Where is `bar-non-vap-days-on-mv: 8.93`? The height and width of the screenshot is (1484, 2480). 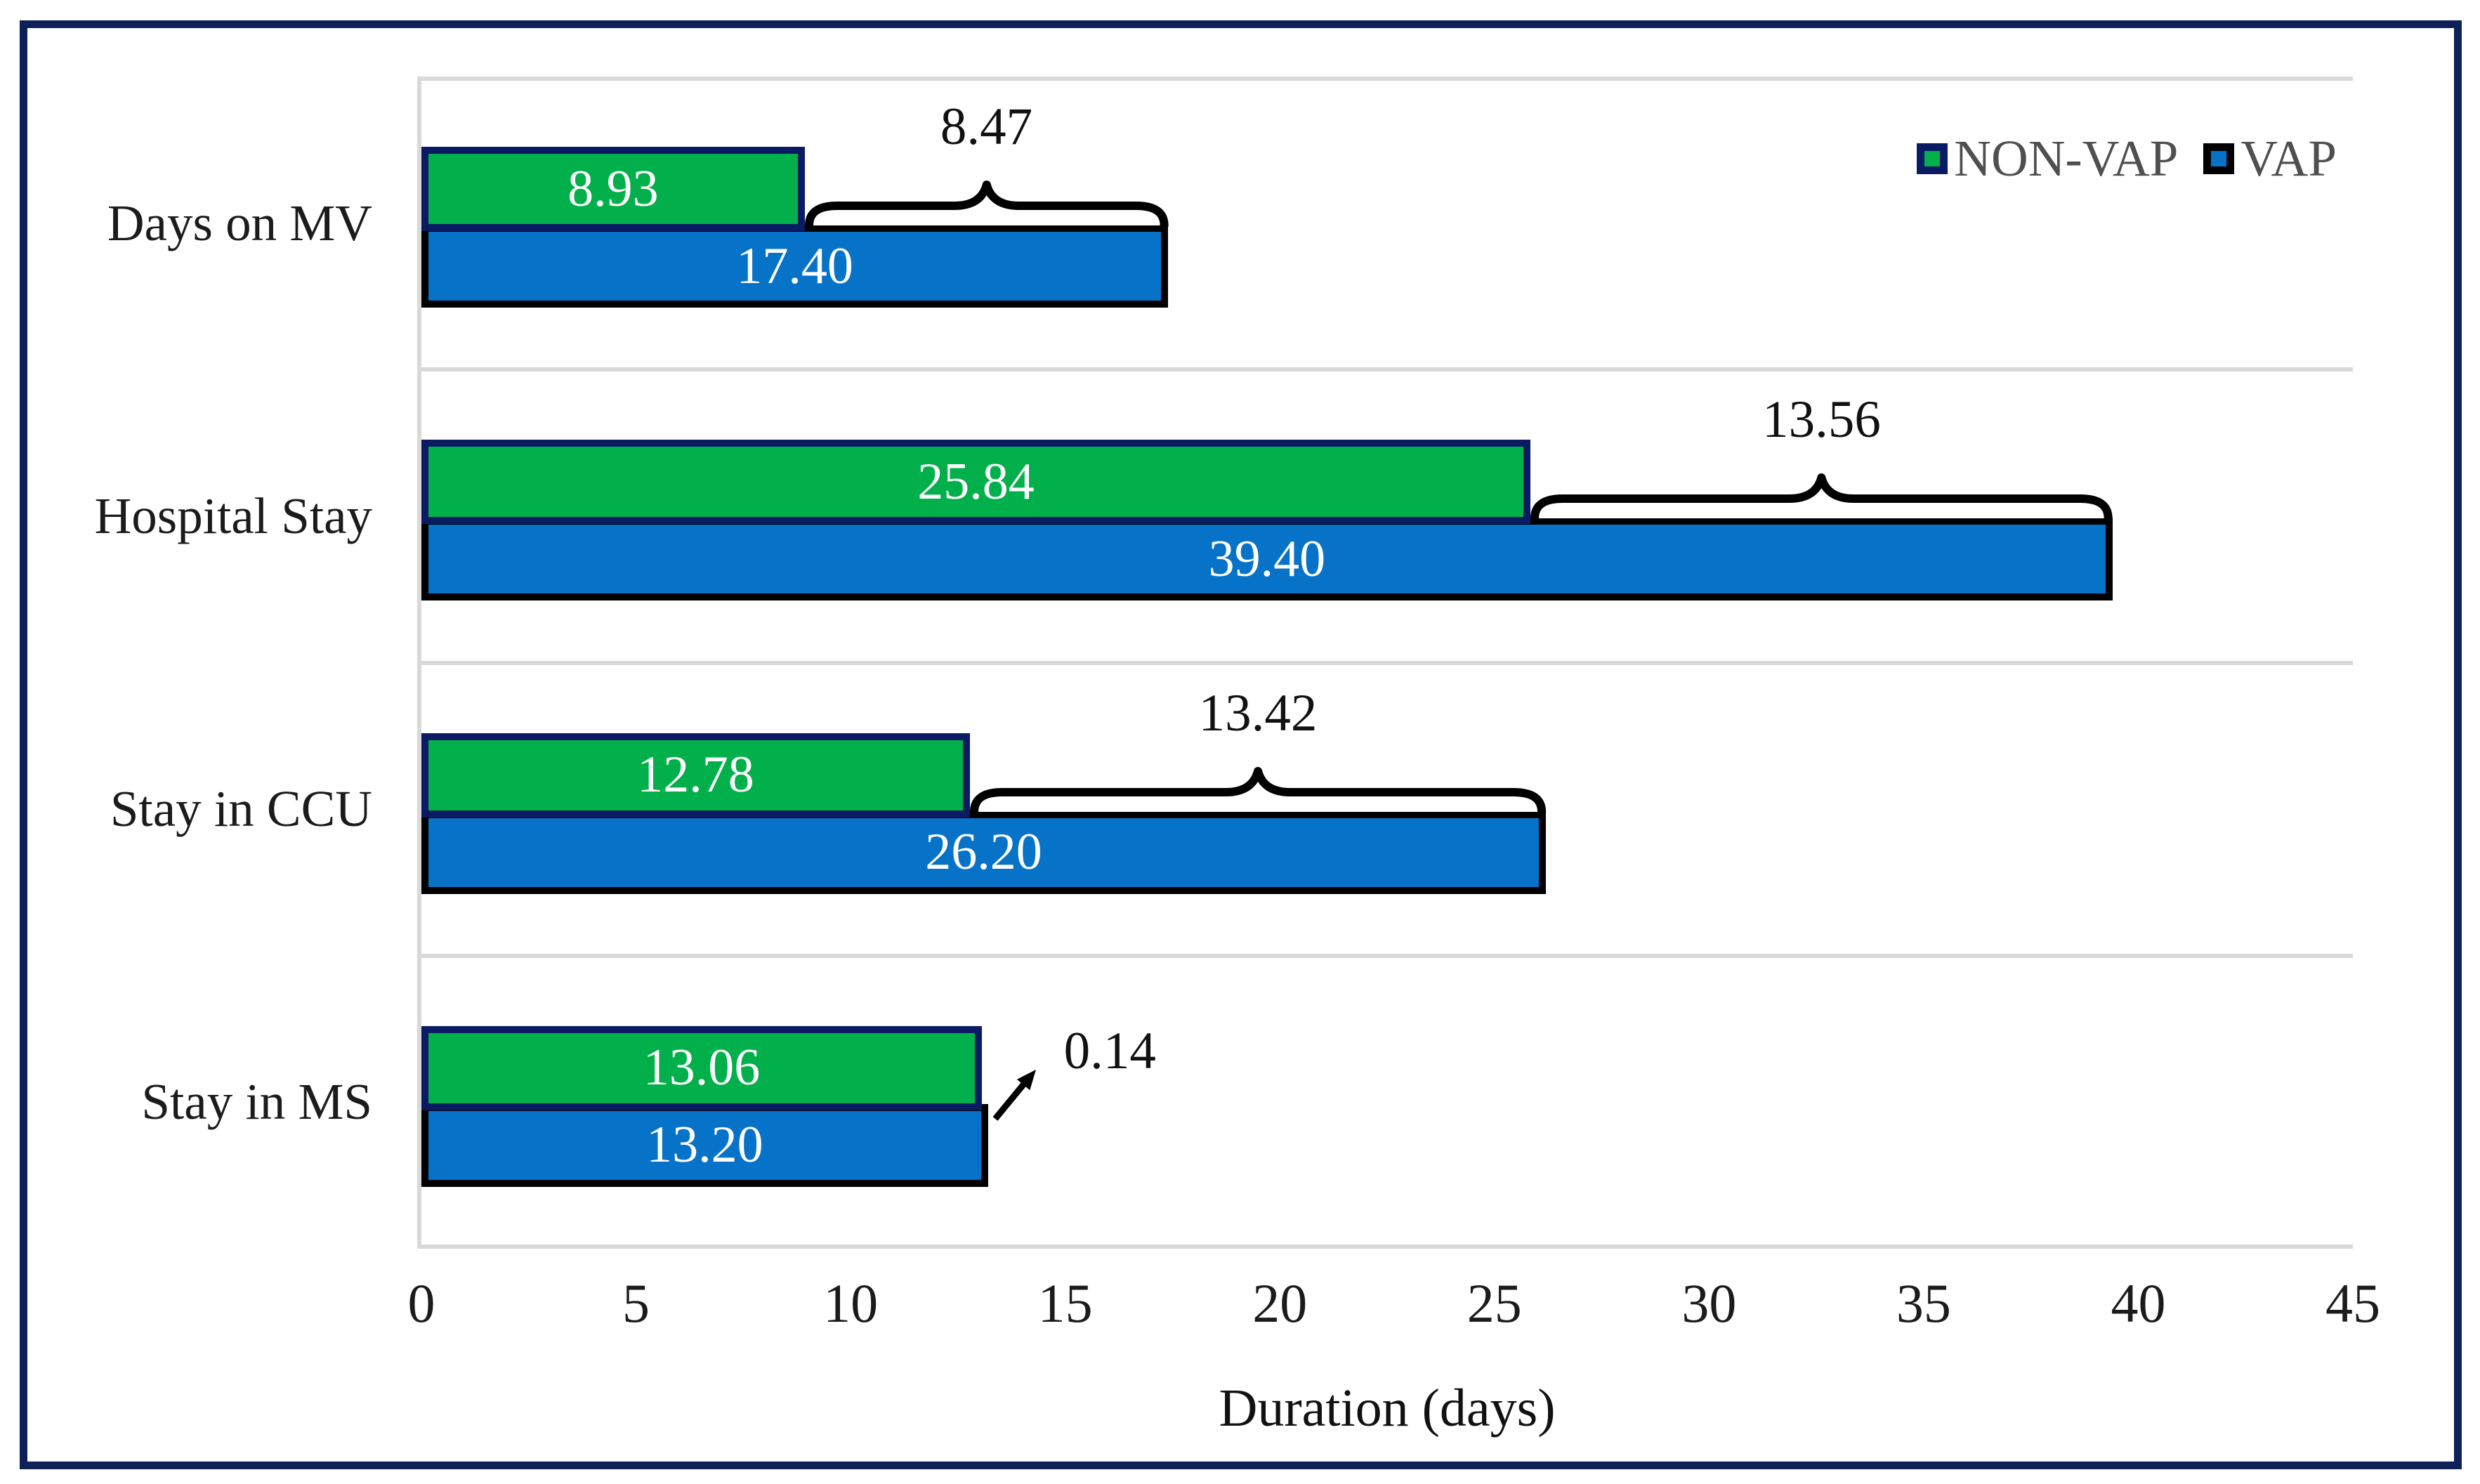 bar-non-vap-days-on-mv: 8.93 is located at coordinates (613, 189).